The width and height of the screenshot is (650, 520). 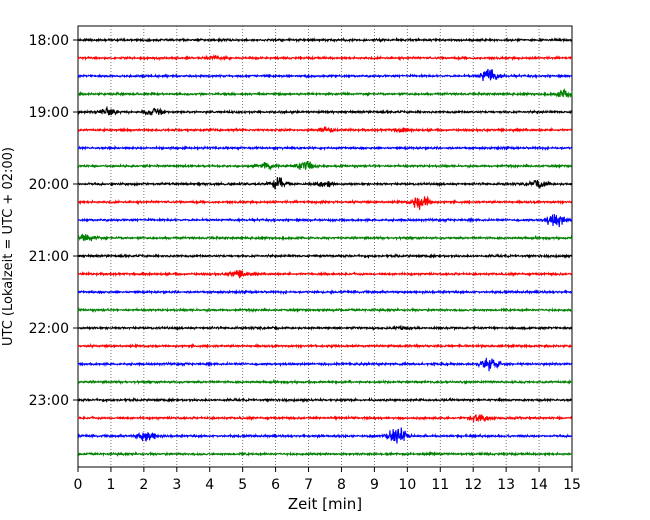 What do you see at coordinates (325, 504) in the screenshot?
I see `x-axis-label: Zeit [min]` at bounding box center [325, 504].